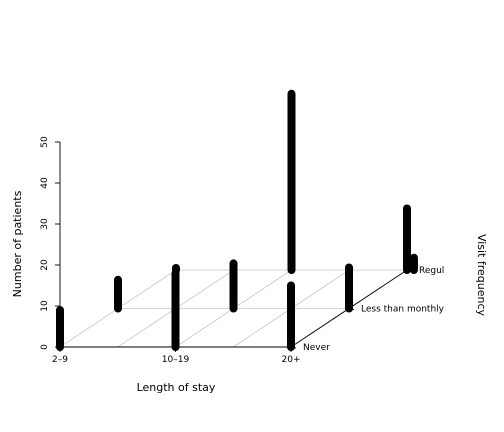 The height and width of the screenshot is (432, 504). I want to click on z-tick-label: 50, so click(45, 142).